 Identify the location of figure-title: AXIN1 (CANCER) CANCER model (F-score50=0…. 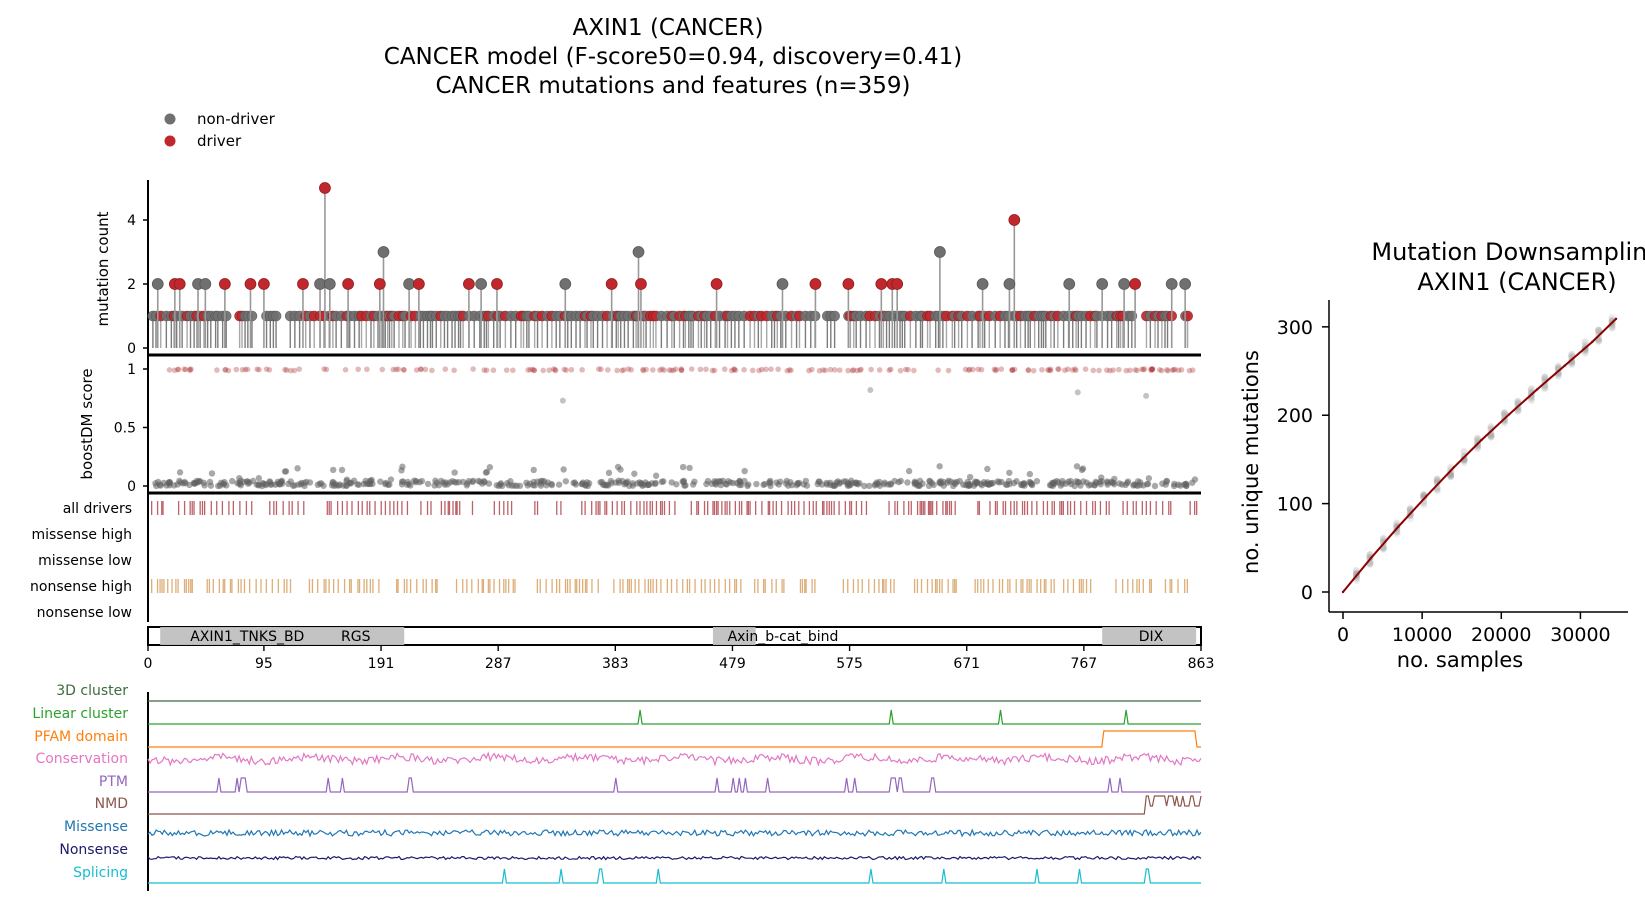
(673, 57).